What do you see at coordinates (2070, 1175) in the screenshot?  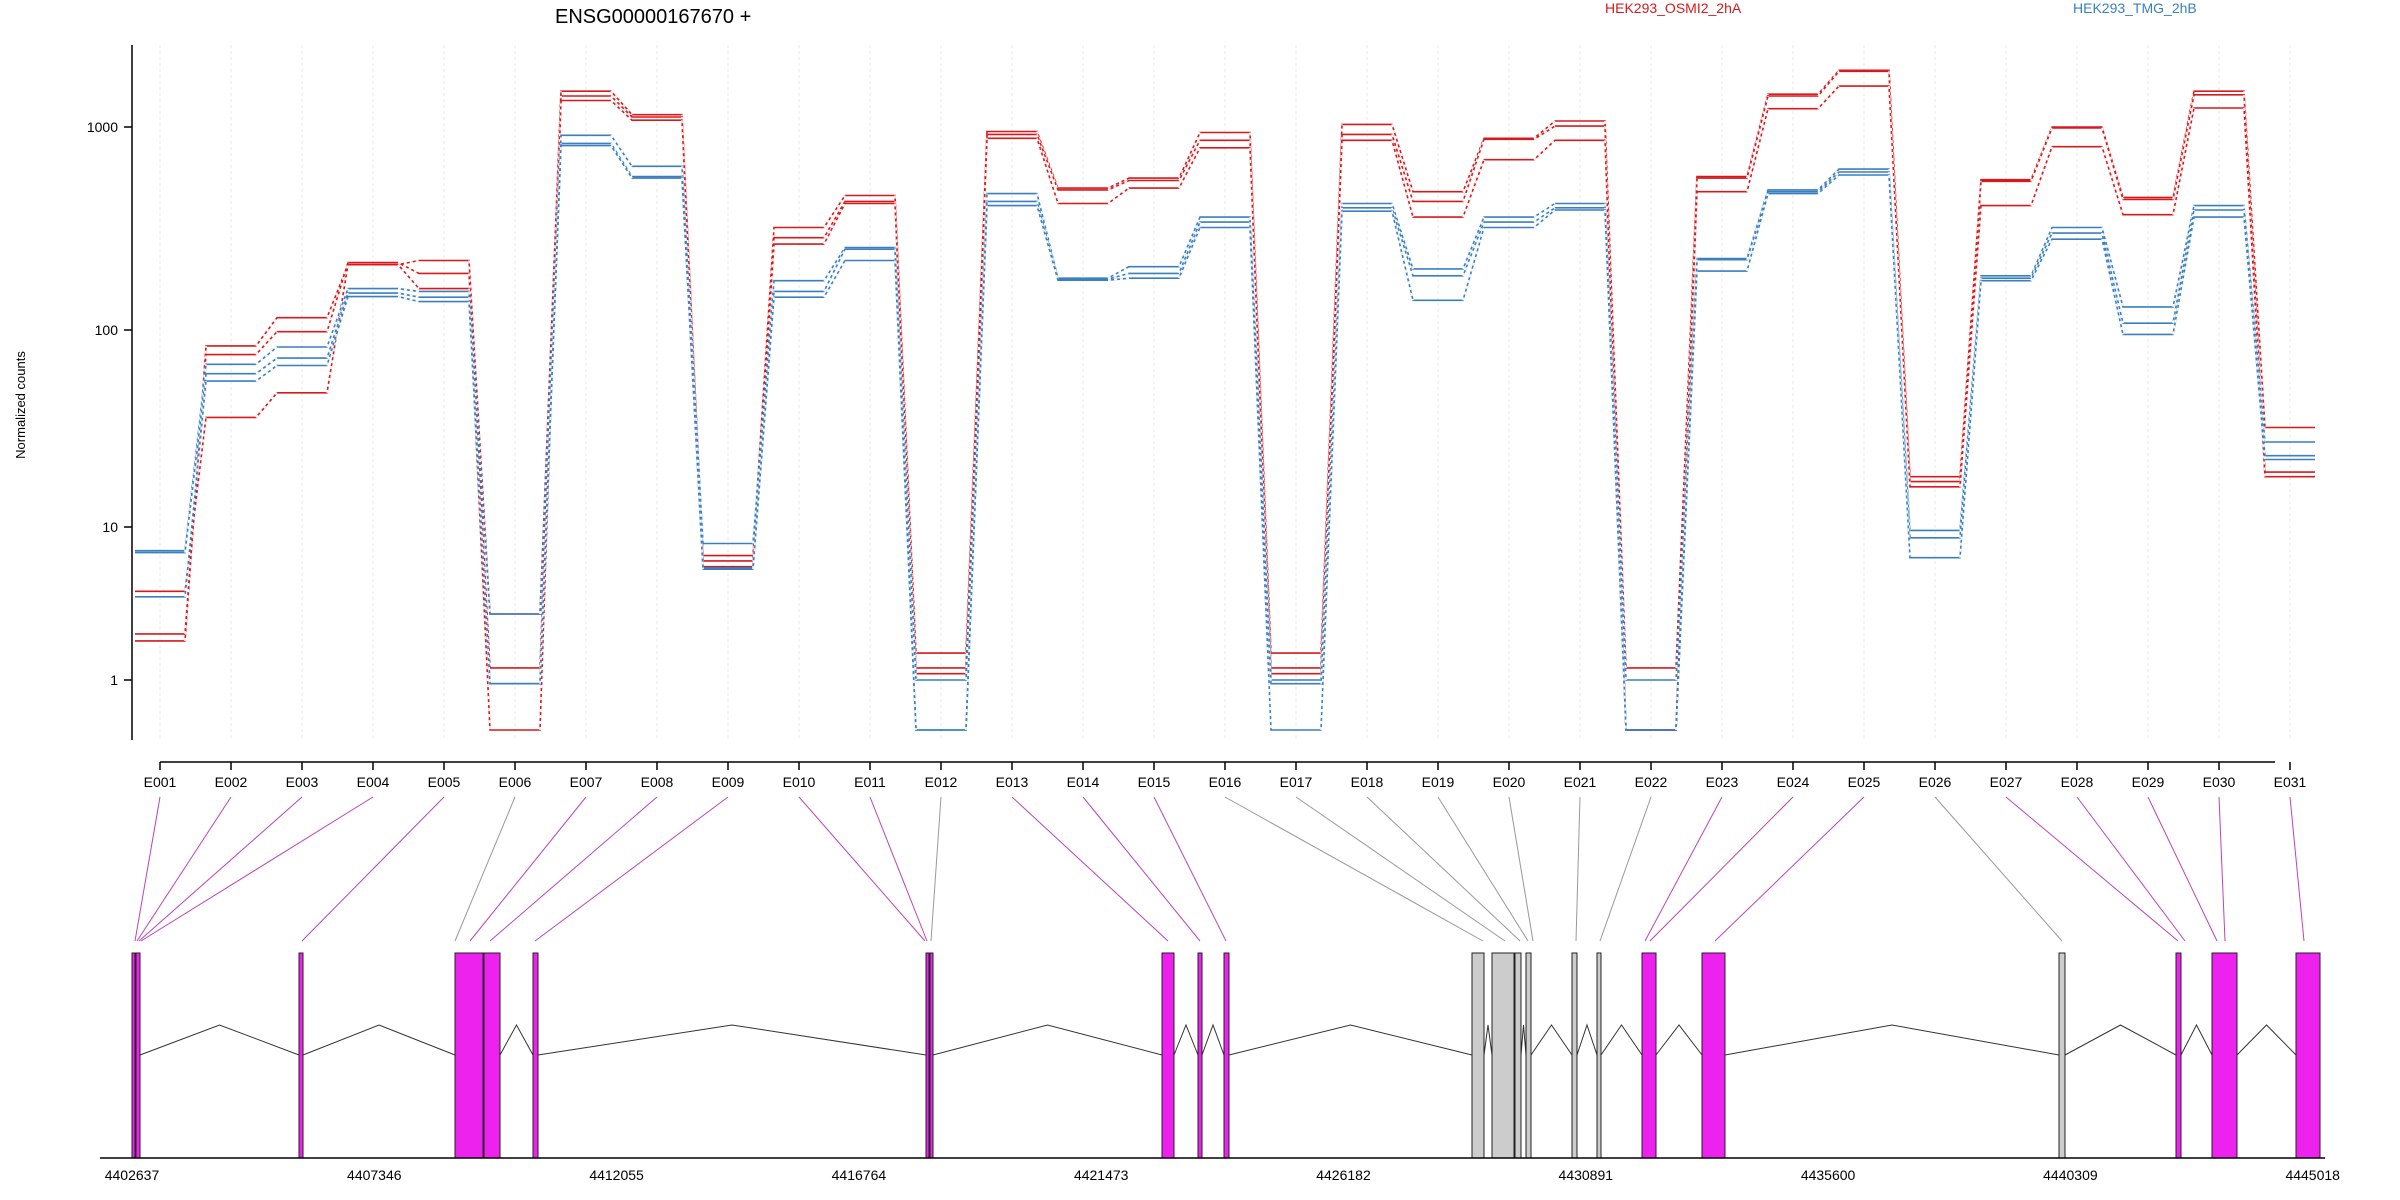 I see `gene-axis-label: 4440309` at bounding box center [2070, 1175].